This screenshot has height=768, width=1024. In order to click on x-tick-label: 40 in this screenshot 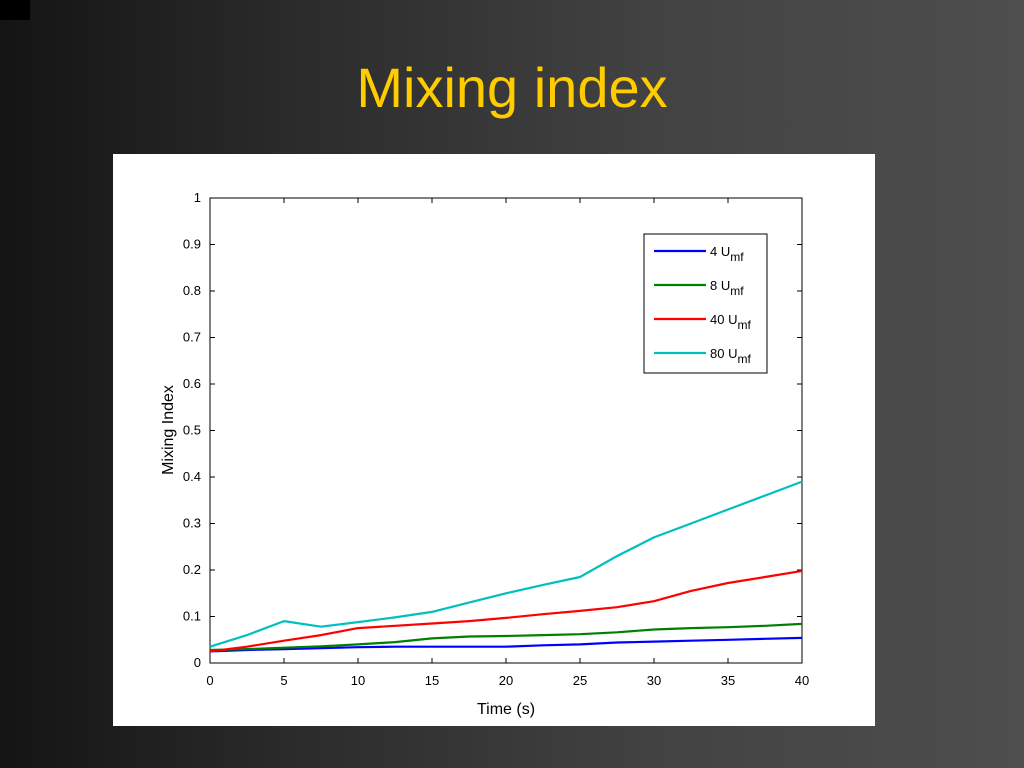, I will do `click(802, 680)`.